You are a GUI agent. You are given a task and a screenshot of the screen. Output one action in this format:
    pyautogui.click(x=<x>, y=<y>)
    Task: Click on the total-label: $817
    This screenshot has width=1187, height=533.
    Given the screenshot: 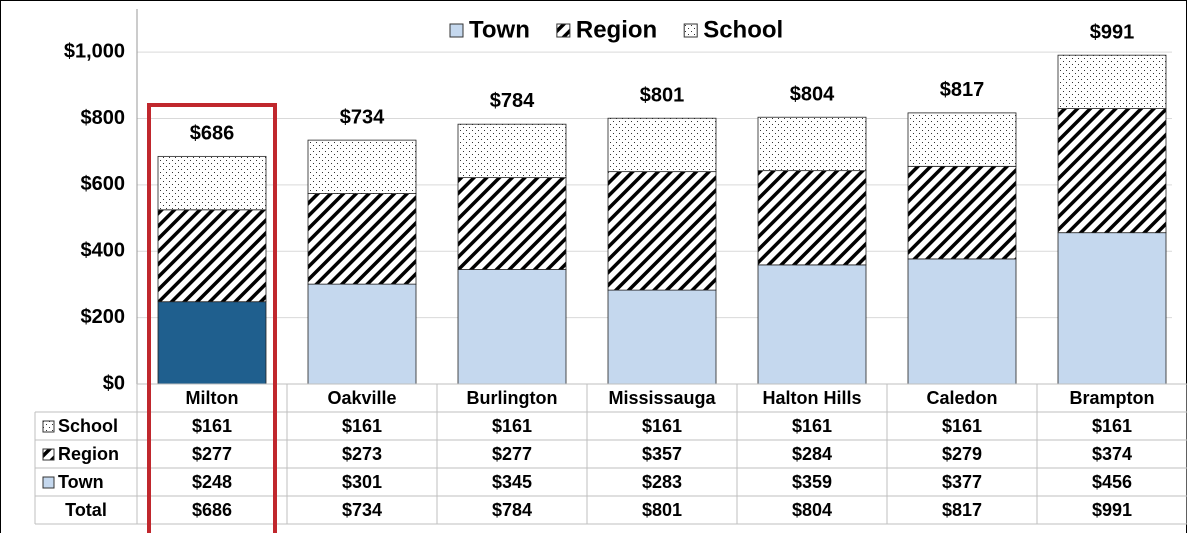 What is the action you would take?
    pyautogui.click(x=962, y=90)
    